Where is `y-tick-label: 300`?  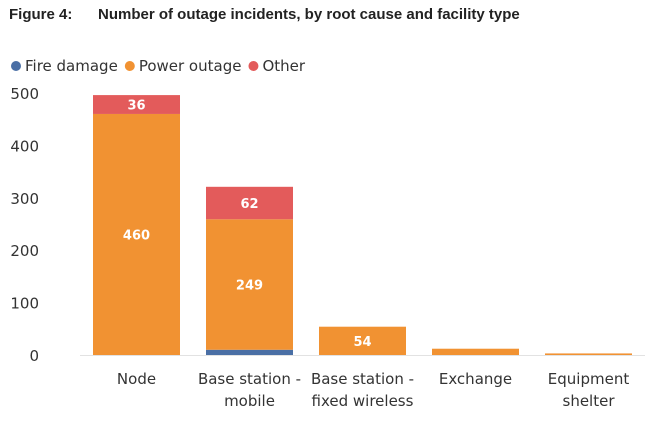
y-tick-label: 300 is located at coordinates (24, 199).